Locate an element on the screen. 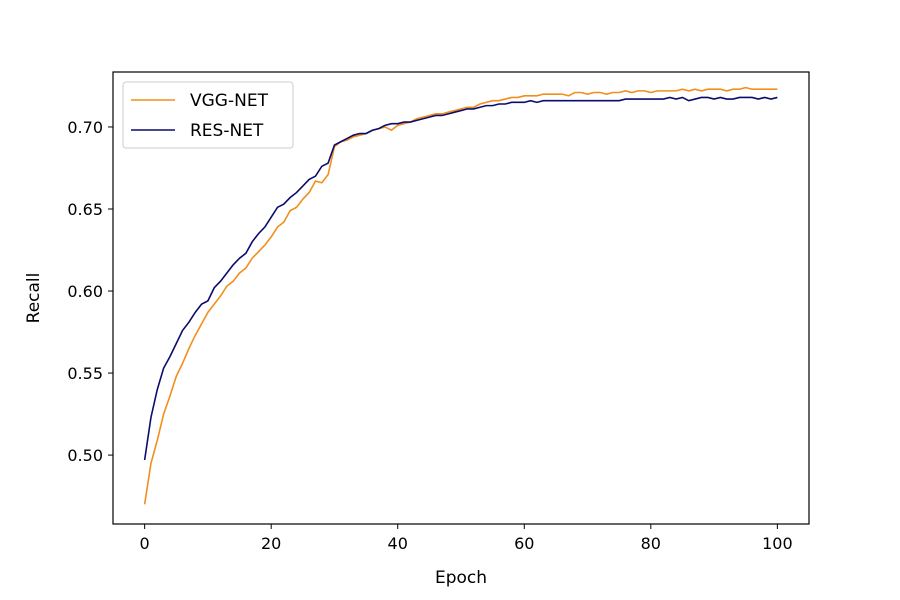  y-tick-label: 0.55 is located at coordinates (85, 373).